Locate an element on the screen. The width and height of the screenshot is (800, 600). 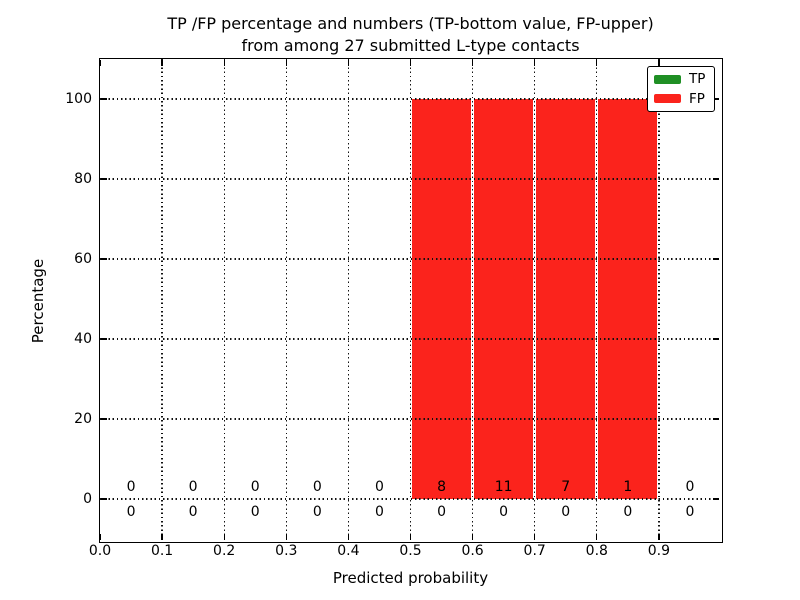
legend-item-fp: FP is located at coordinates (681, 99).